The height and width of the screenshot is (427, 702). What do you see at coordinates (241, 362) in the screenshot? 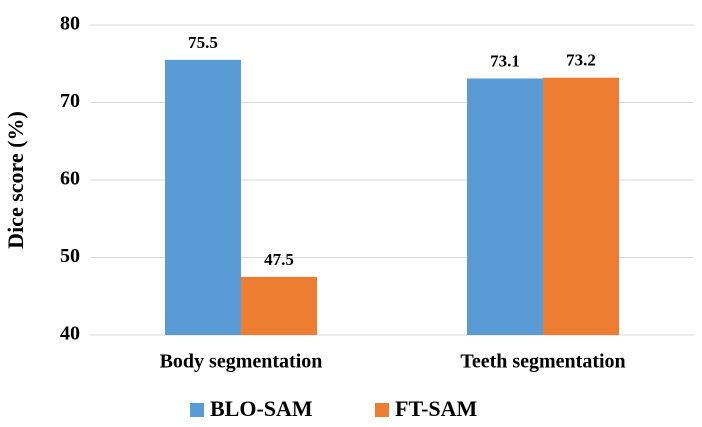
I see `x-tick-label: Body segmentation` at bounding box center [241, 362].